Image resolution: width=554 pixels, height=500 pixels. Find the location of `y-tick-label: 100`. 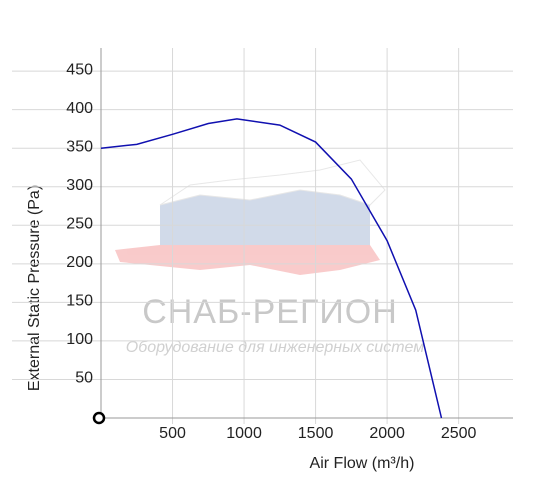

y-tick-label: 100 is located at coordinates (79, 339).